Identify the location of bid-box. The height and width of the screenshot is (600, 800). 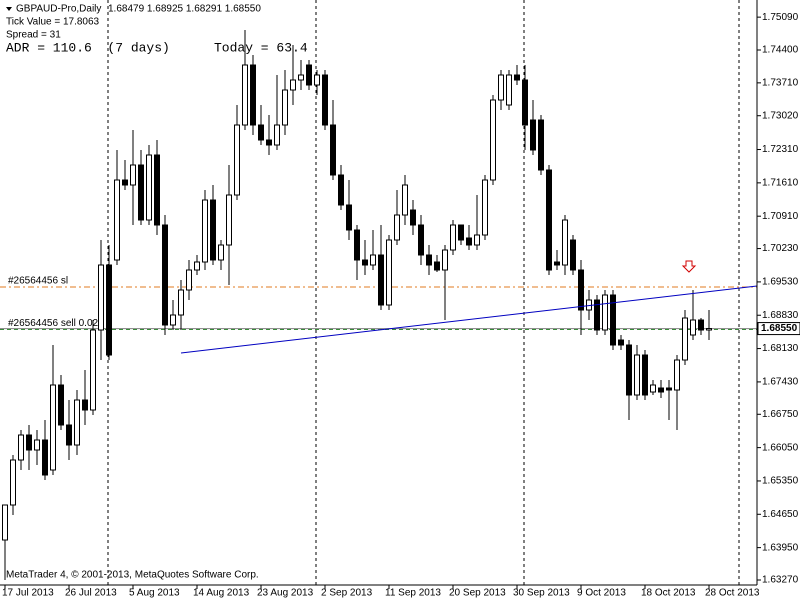
(778, 329).